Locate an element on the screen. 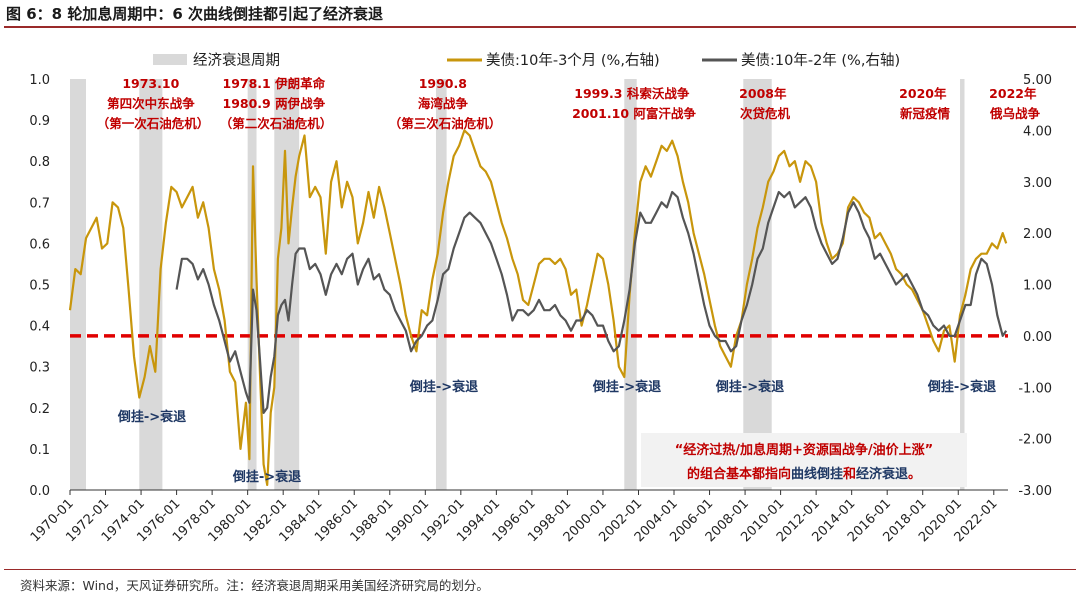 This screenshot has height=600, width=1080. right-axis-tick-label: -1.00 is located at coordinates (1035, 388).